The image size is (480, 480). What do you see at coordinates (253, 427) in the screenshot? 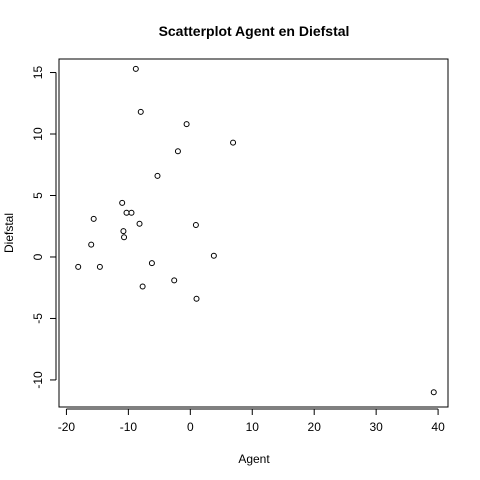
I see `x-tick-label: 10` at bounding box center [253, 427].